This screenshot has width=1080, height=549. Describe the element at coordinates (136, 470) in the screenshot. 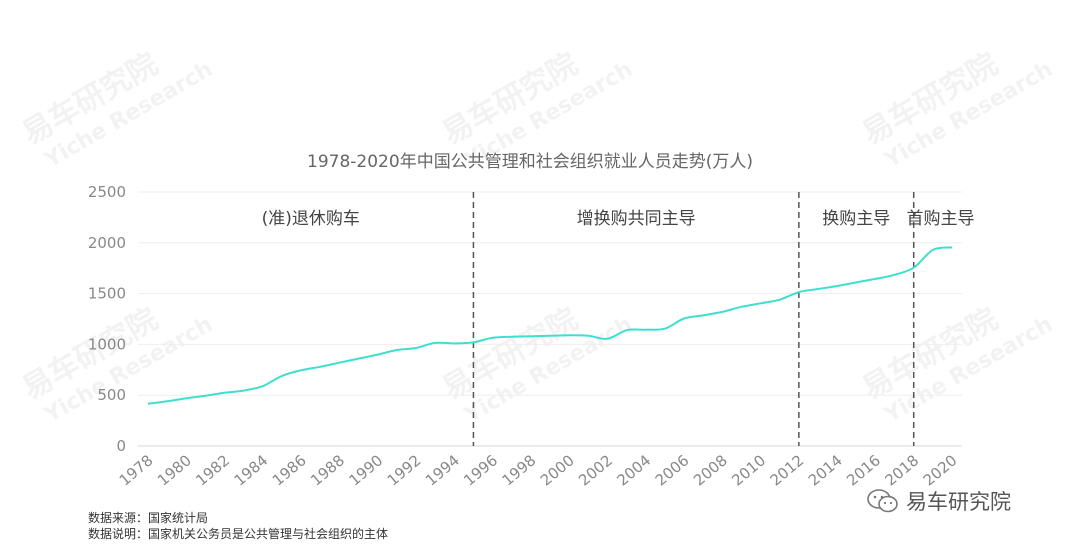

I see `x-tick-label: 1978` at that location.